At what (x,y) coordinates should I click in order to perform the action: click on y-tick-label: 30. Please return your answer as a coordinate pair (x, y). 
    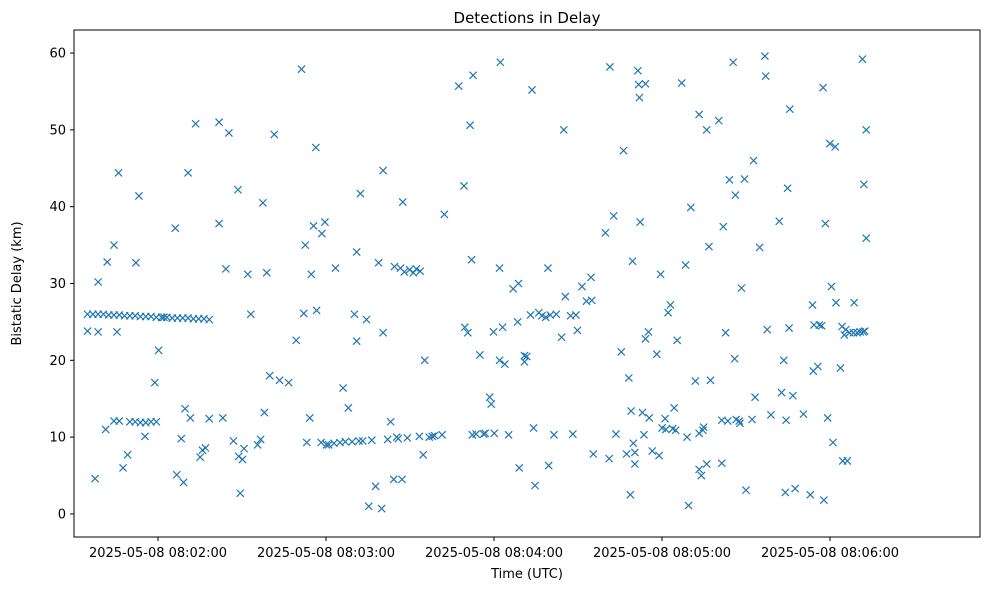
    Looking at the image, I should click on (57, 284).